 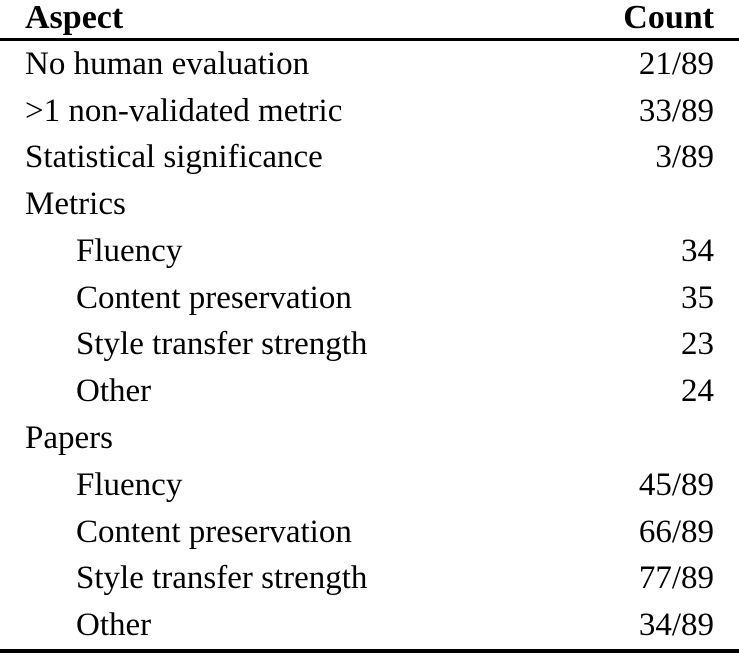 What do you see at coordinates (697, 250) in the screenshot?
I see `row-value: 34` at bounding box center [697, 250].